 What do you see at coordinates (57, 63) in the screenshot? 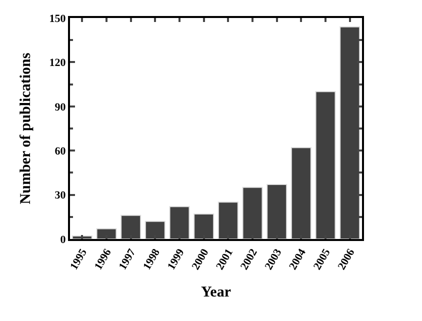
I see `y-tick-label: 120` at bounding box center [57, 63].